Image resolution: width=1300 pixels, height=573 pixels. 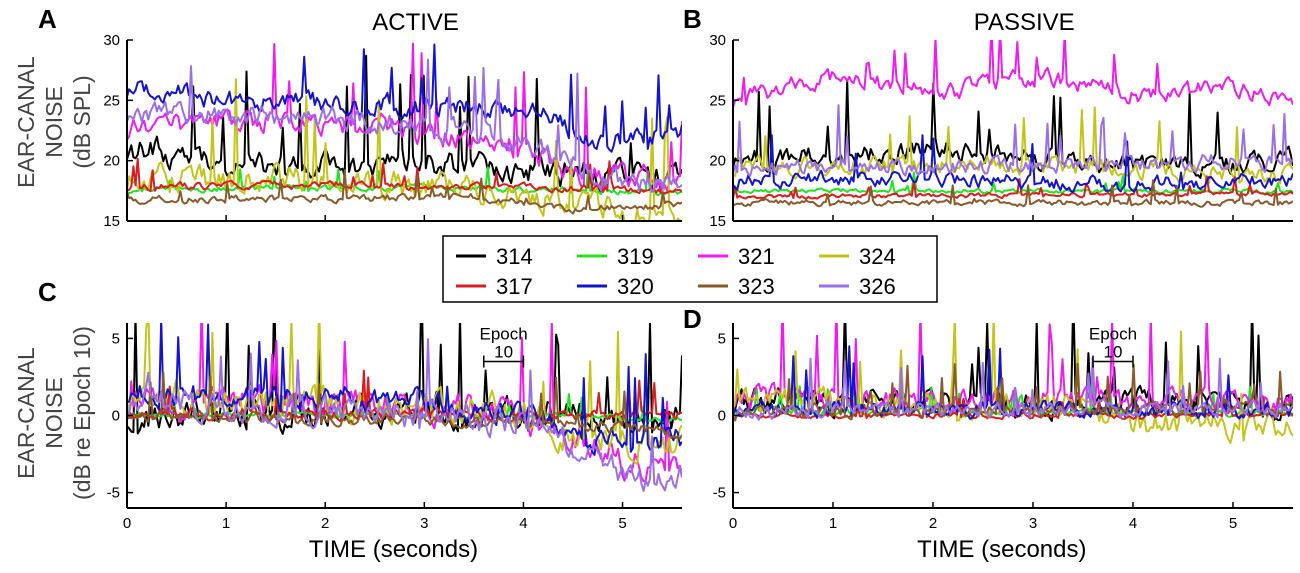 What do you see at coordinates (514, 286) in the screenshot?
I see `legend-label-317: 317` at bounding box center [514, 286].